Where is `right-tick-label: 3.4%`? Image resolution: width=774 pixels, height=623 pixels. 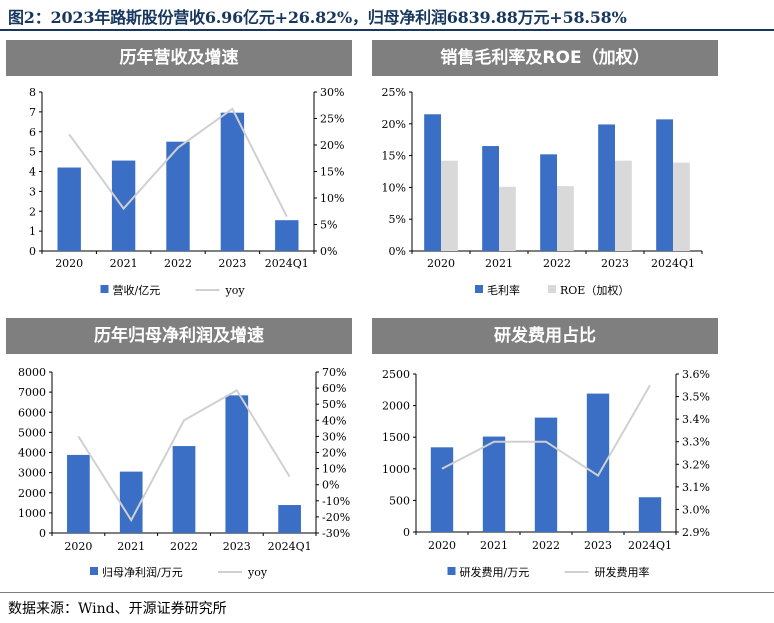 right-tick-label: 3.4% is located at coordinates (696, 419).